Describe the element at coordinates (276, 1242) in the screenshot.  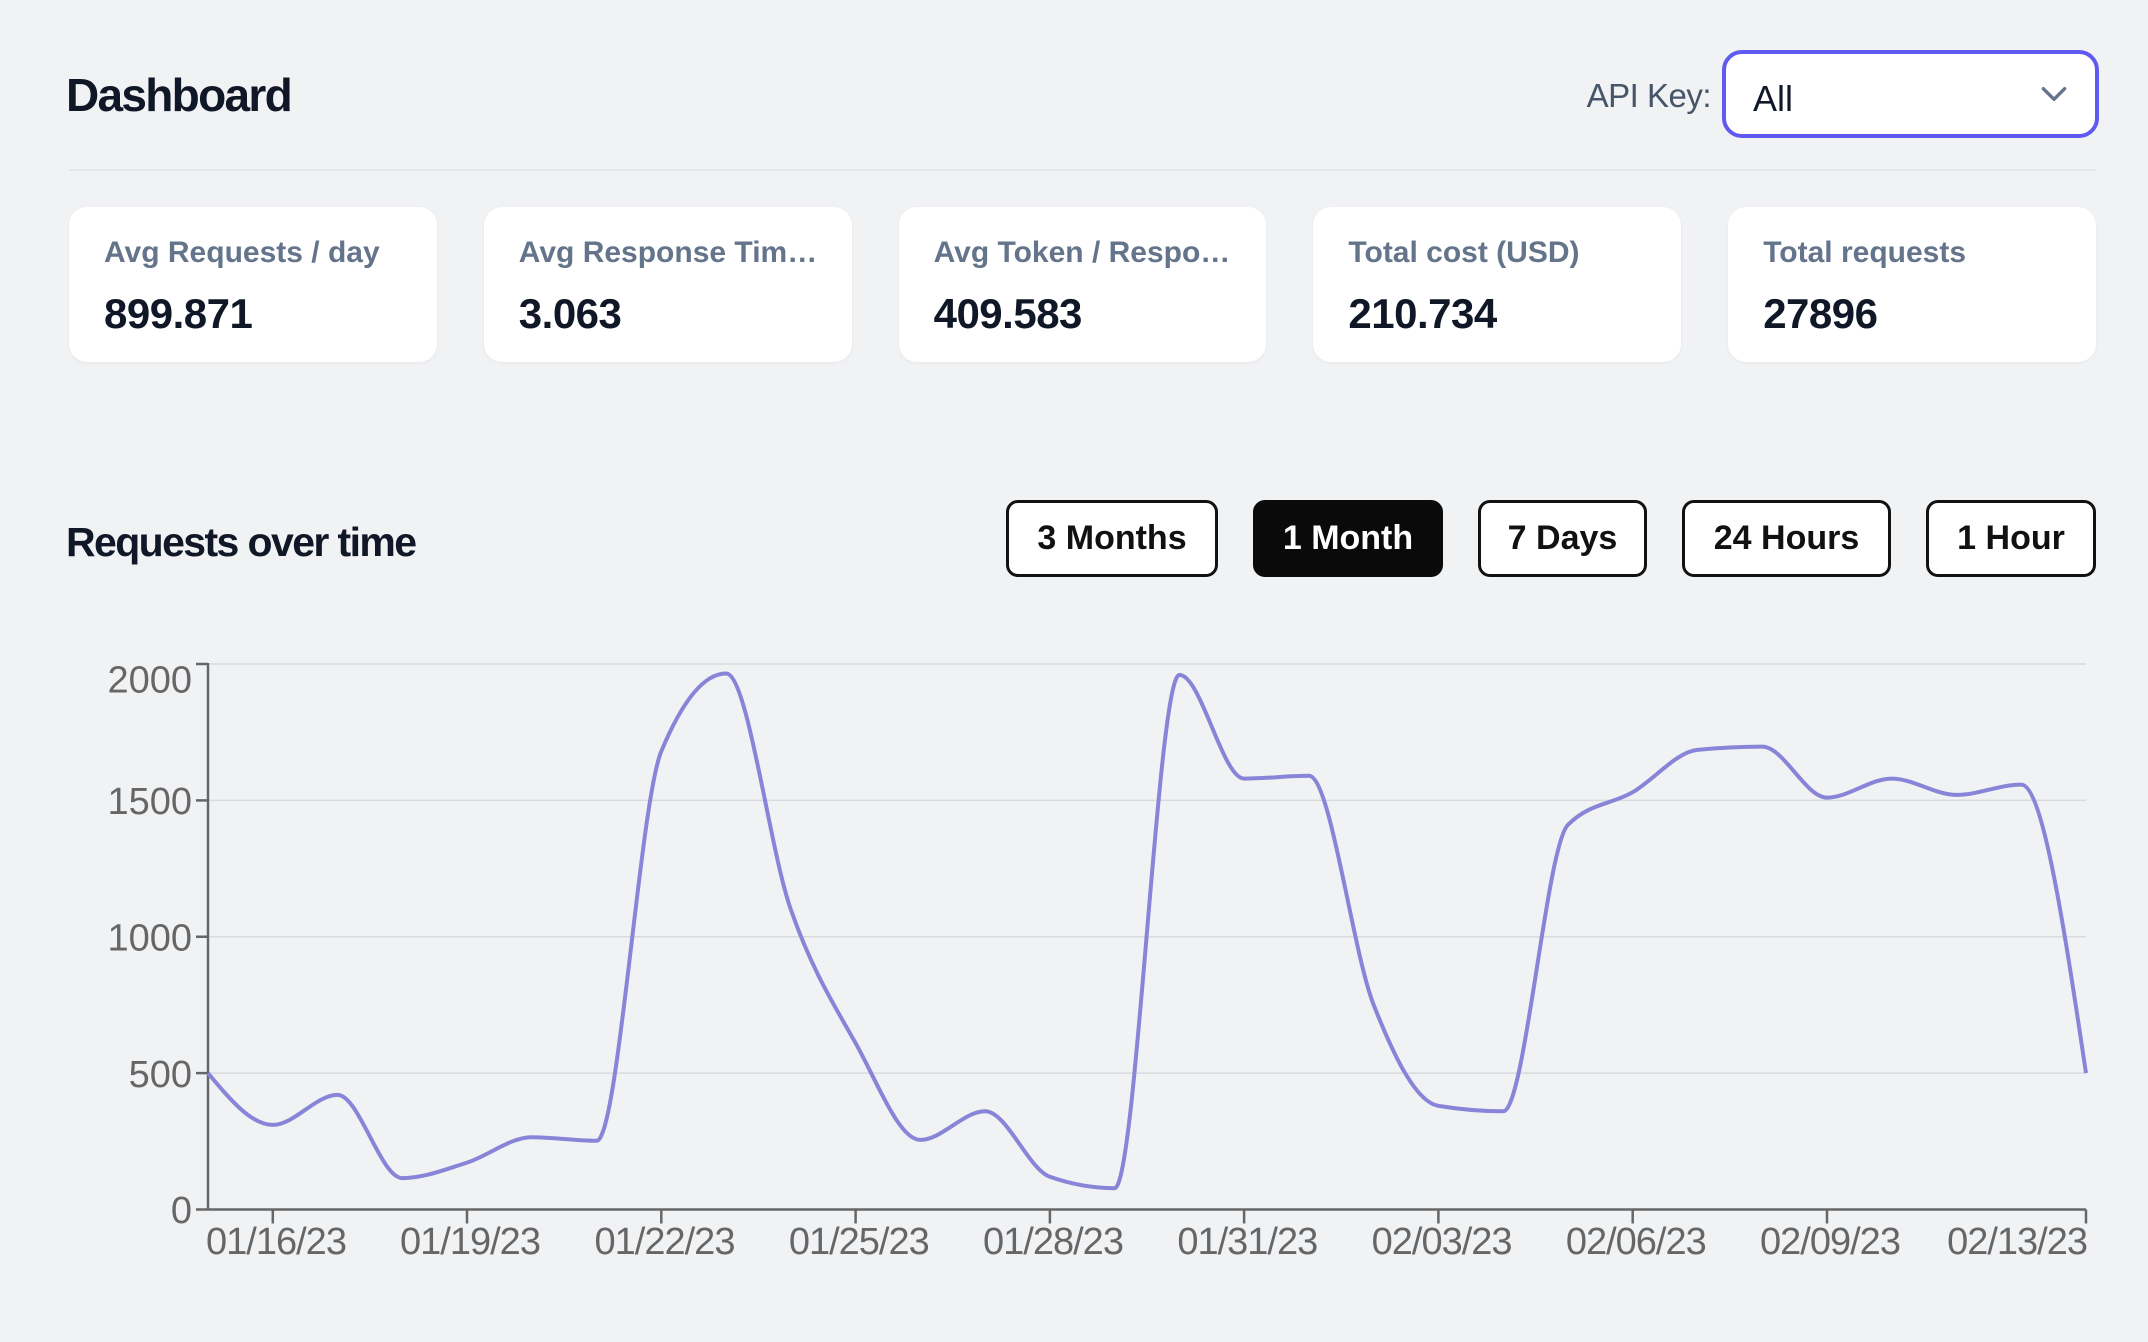
I see `svg-text: 01/16/23` at that location.